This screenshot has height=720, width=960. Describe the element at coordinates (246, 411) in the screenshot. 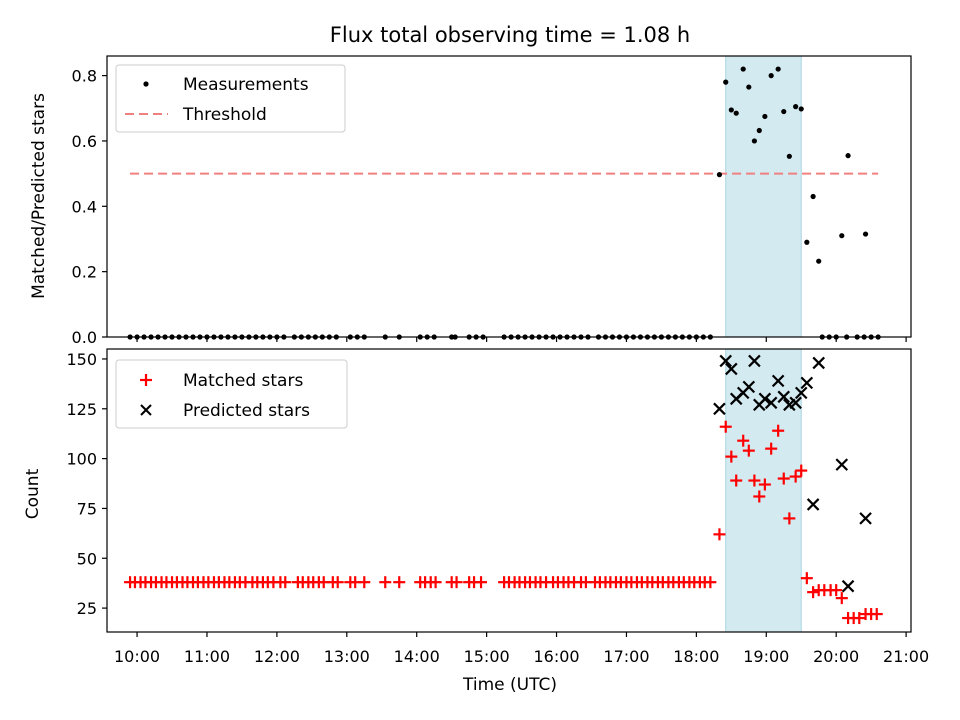

I see `legend-predicted: Predicted stars` at that location.